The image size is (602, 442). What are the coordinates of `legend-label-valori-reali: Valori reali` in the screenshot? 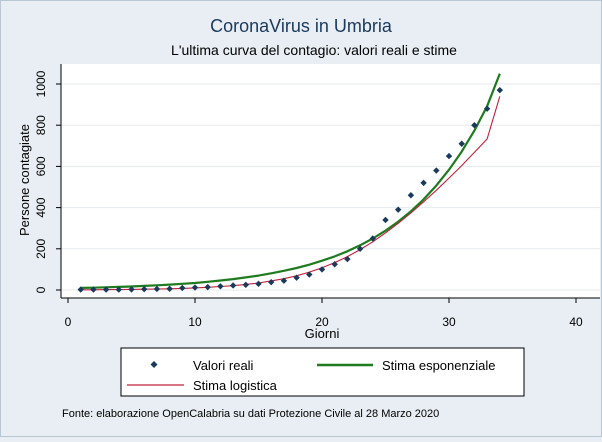 It's located at (223, 365).